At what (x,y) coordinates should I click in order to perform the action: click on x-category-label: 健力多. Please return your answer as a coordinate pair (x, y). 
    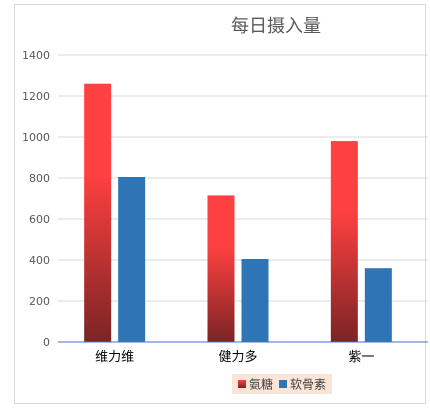
    Looking at the image, I should click on (237, 357).